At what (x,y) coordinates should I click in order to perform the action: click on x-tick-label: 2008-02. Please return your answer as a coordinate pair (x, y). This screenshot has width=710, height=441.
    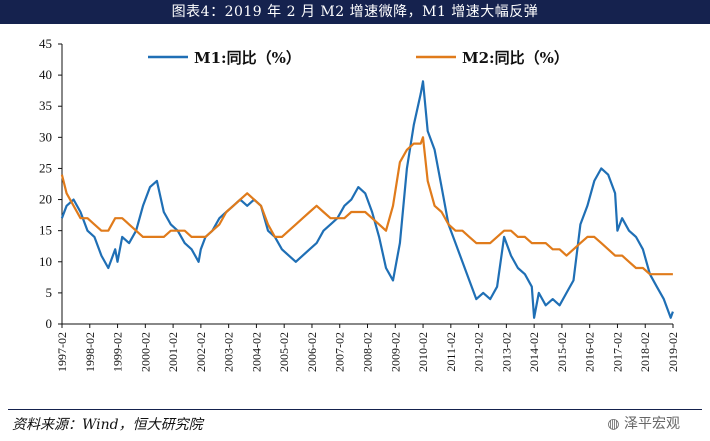
    Looking at the image, I should click on (368, 352).